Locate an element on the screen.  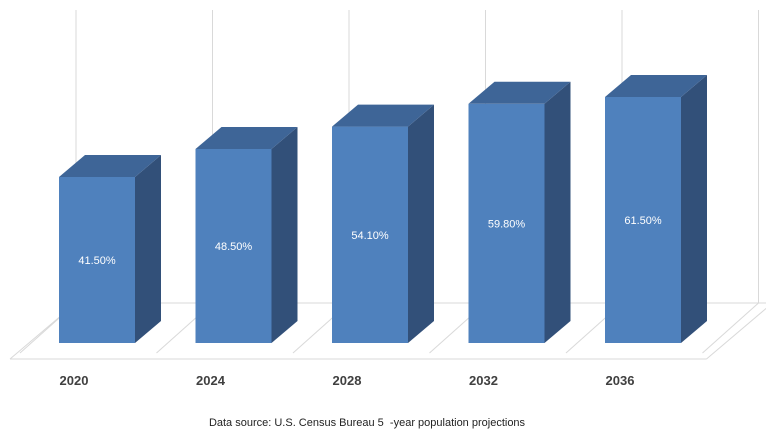
data-label-2024: 48.50% is located at coordinates (234, 247).